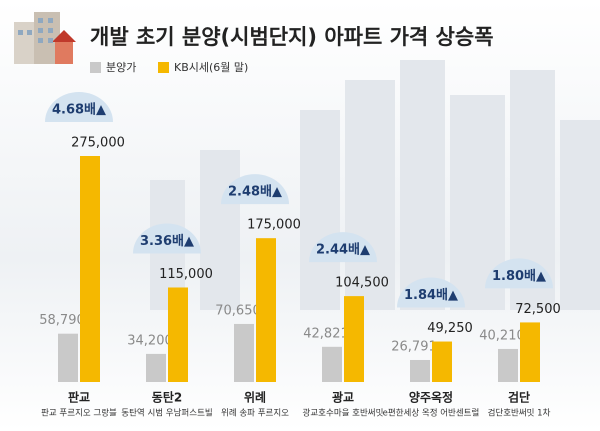  What do you see at coordinates (45, 38) in the screenshot?
I see `building-icon` at bounding box center [45, 38].